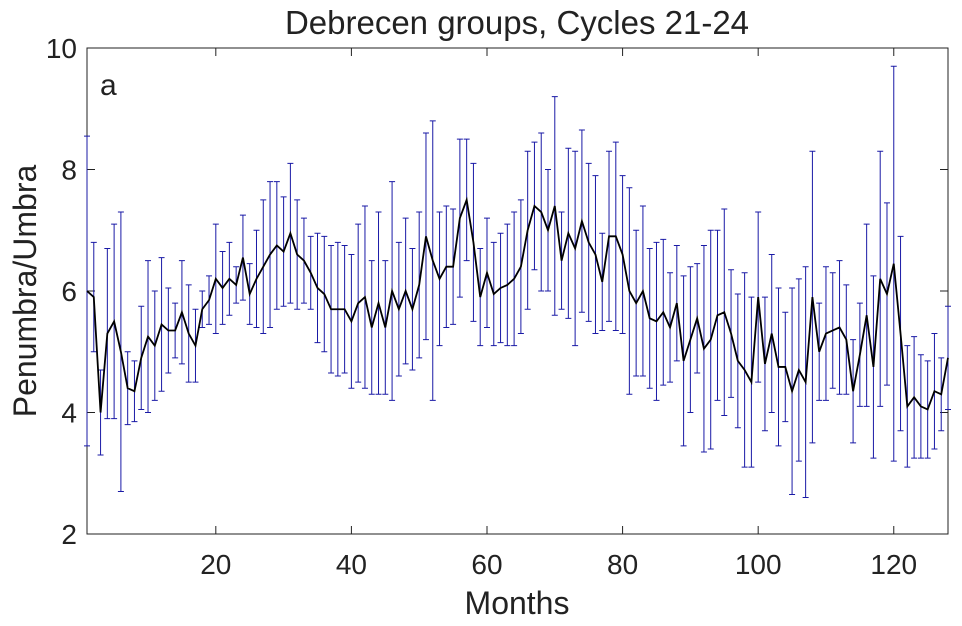  What do you see at coordinates (486, 564) in the screenshot?
I see `x-tick-label: 60` at bounding box center [486, 564].